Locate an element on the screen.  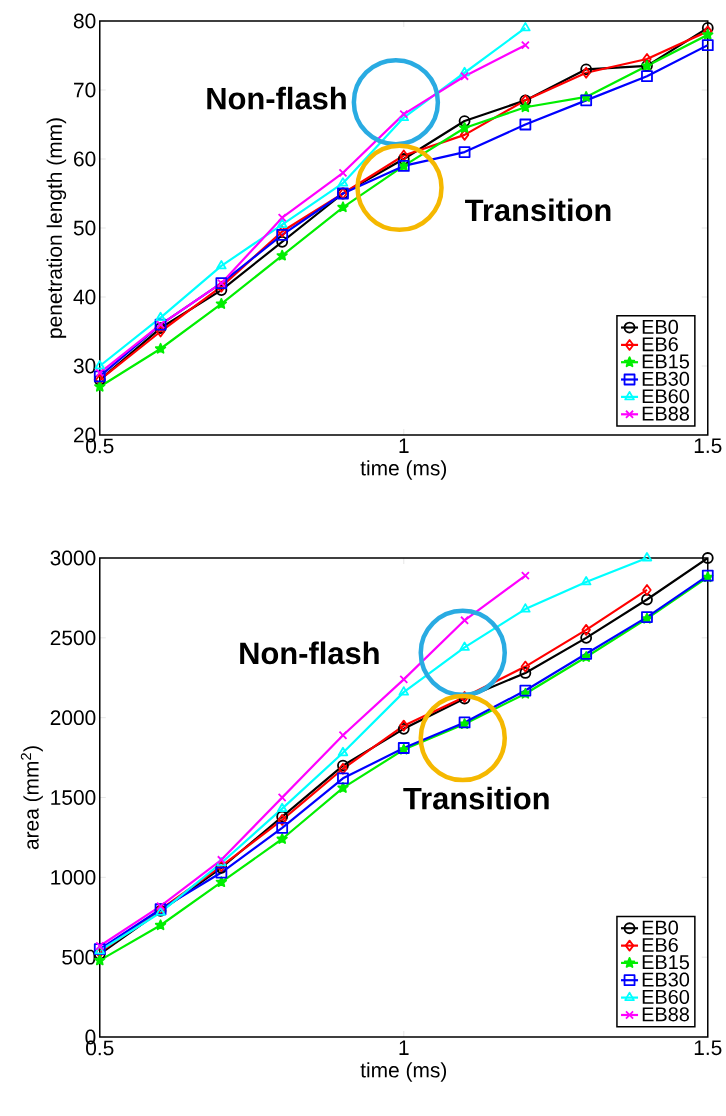
y-axis-title: penetration length (mm) is located at coordinates (56, 228).